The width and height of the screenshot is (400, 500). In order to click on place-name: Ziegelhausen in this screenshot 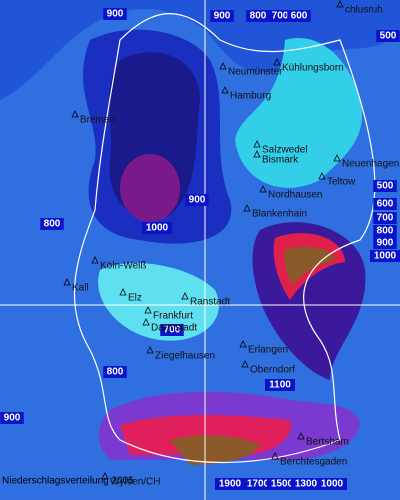, I will do `click(185, 356)`.